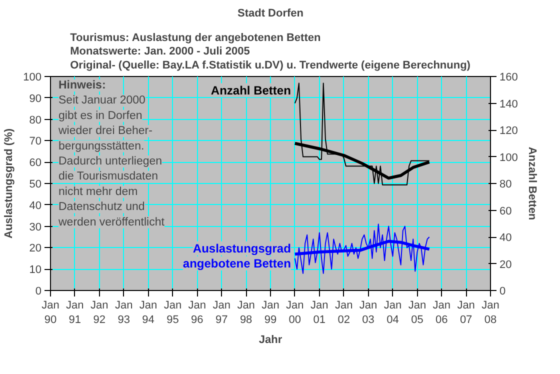 This screenshot has height=374, width=560. I want to click on y-tick-label: 100, so click(32, 78).